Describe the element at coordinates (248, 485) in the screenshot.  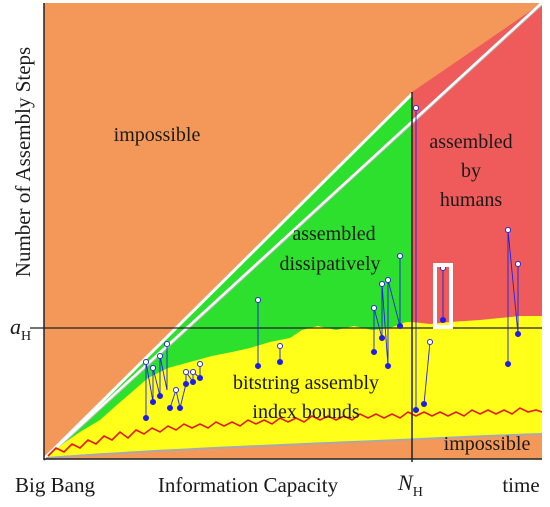
I see `x-axis-middle-label: Information Capacity` at that location.